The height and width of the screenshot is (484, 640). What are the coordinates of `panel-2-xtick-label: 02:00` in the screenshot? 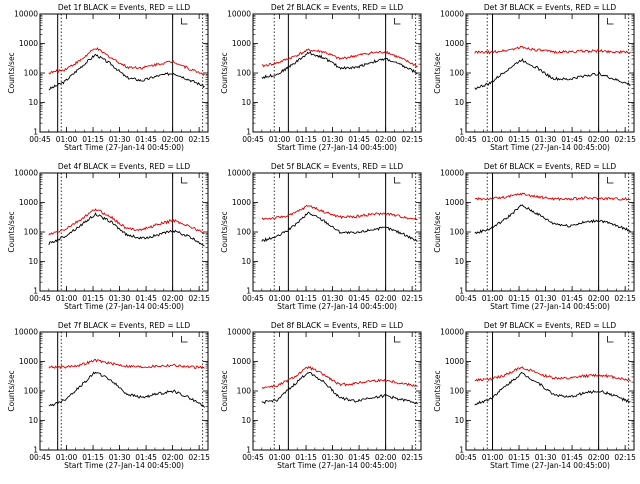 It's located at (386, 139).